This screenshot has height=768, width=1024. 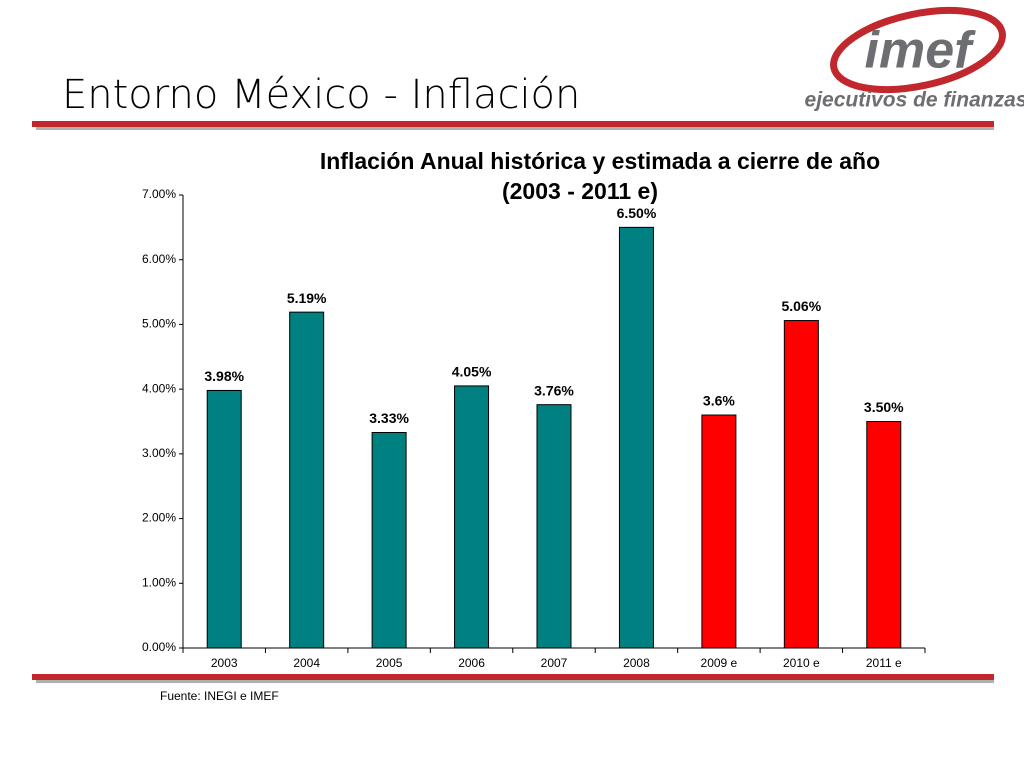 I want to click on x-tick-label: 2008, so click(x=636, y=663).